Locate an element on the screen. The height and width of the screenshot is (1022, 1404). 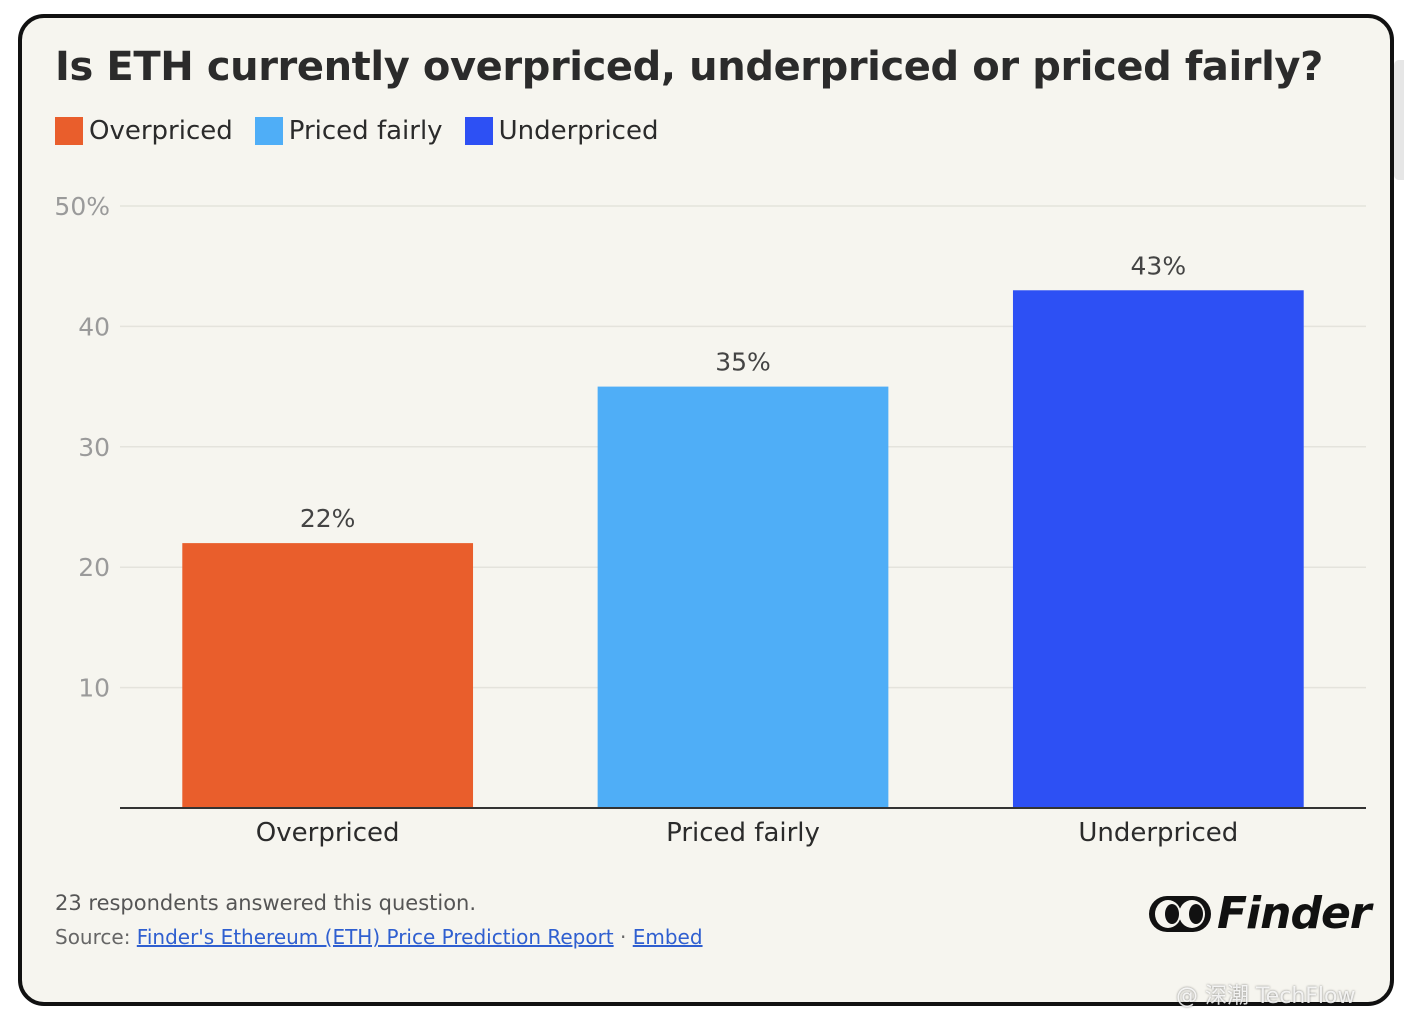
embed-link: Embed is located at coordinates (667, 937).